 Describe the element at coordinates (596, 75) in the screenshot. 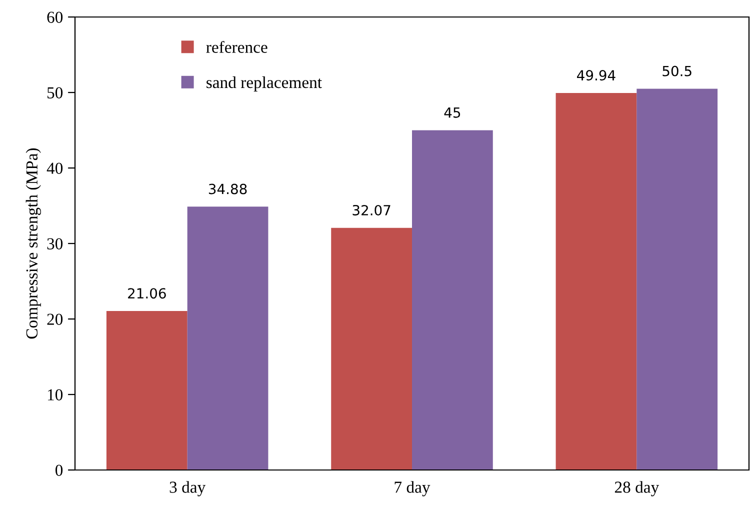

I see `data-label: 49.94` at that location.